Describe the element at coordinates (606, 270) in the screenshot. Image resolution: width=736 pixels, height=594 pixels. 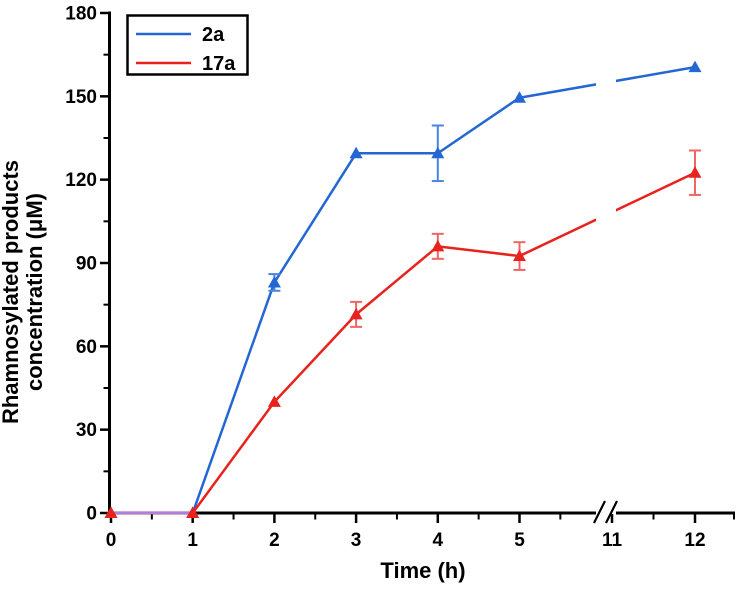
I see `axis-break-gap` at that location.